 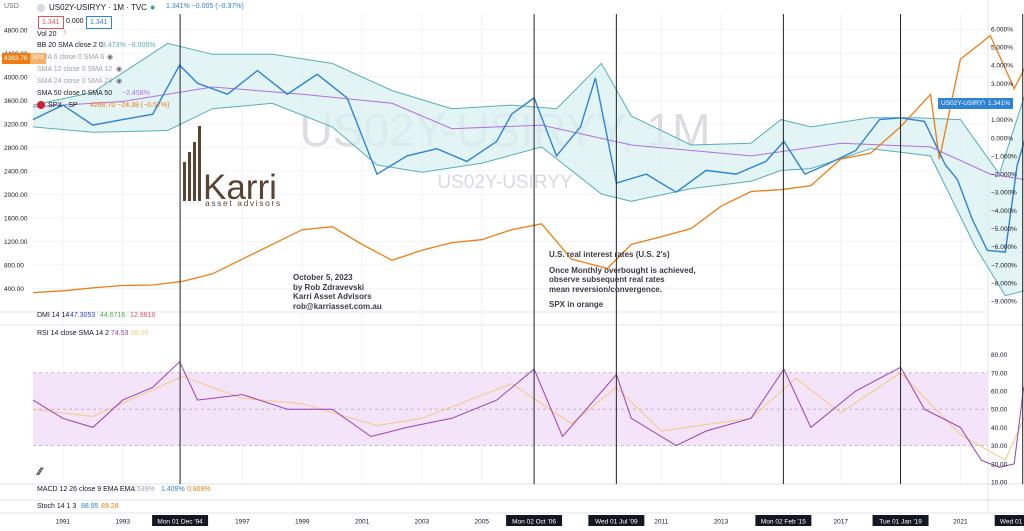 I want to click on left-axis-tick-label: 2800.00, so click(x=16, y=148).